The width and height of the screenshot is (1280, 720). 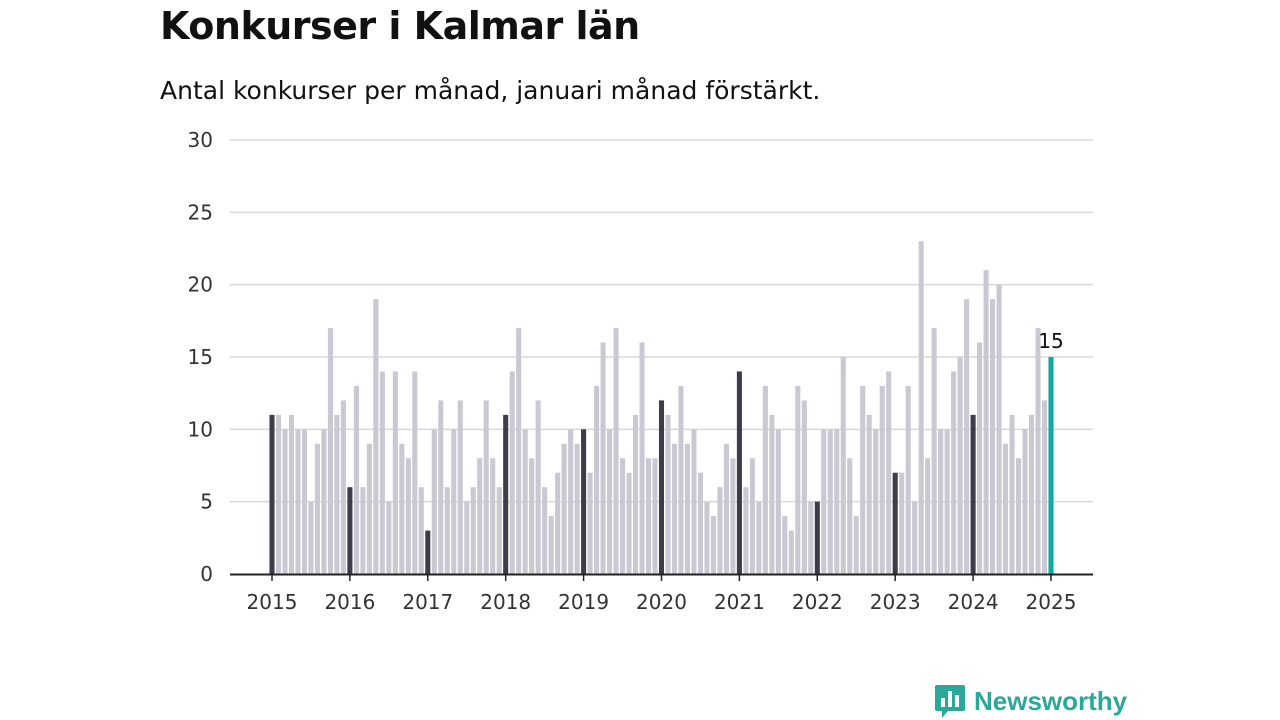 I want to click on highlight-value-label: 15, so click(x=1050, y=341).